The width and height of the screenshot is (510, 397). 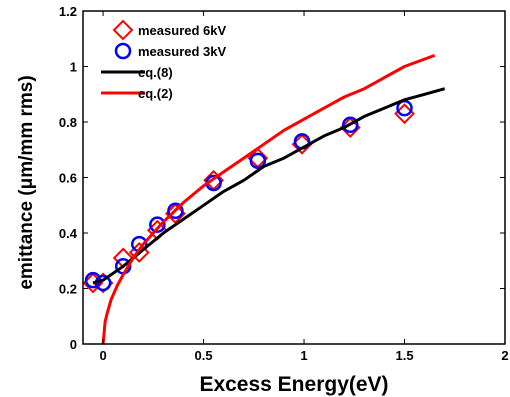 I want to click on legend: measured 6kV measured 3kV eq.(8) eq.(2), so click(x=163, y=60).